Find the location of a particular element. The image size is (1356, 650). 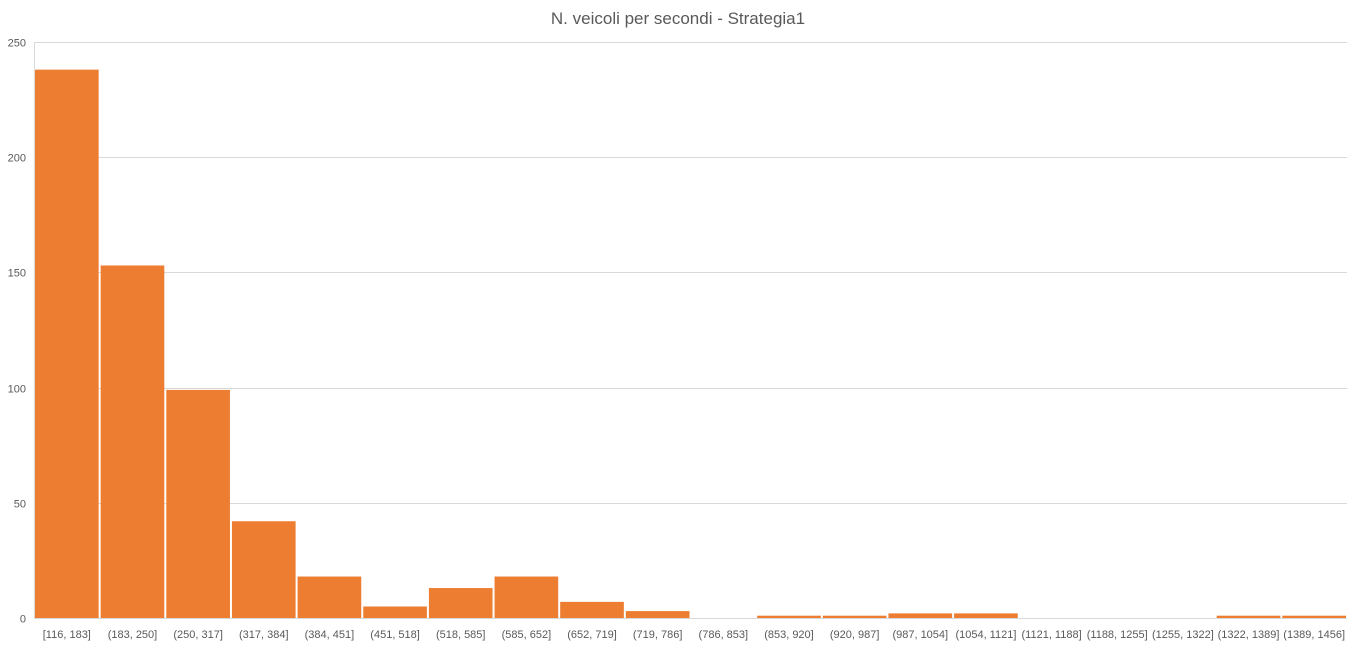

x-tick-label: (1255, 1322] is located at coordinates (1183, 635).